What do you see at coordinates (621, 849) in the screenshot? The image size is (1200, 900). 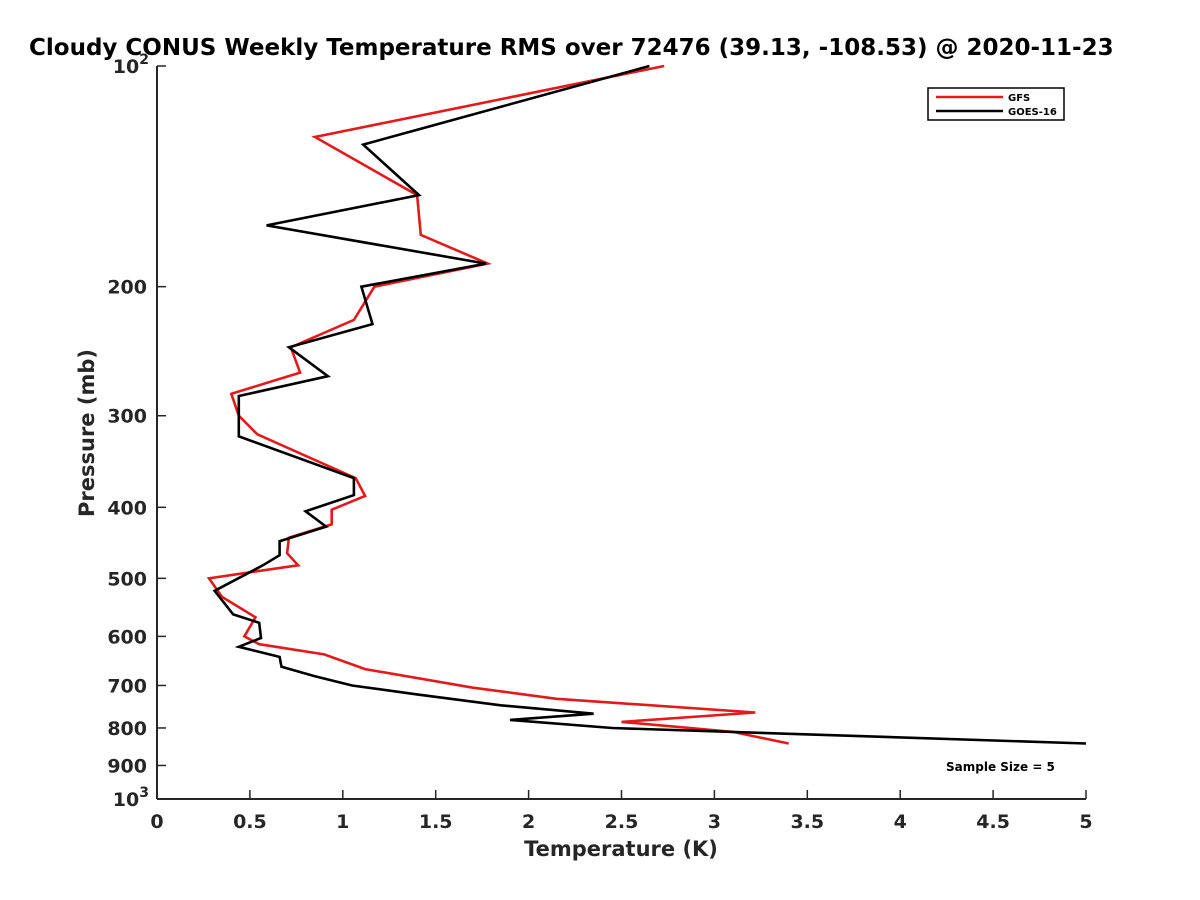 I see `x-axis-label: Temperature (K)` at bounding box center [621, 849].